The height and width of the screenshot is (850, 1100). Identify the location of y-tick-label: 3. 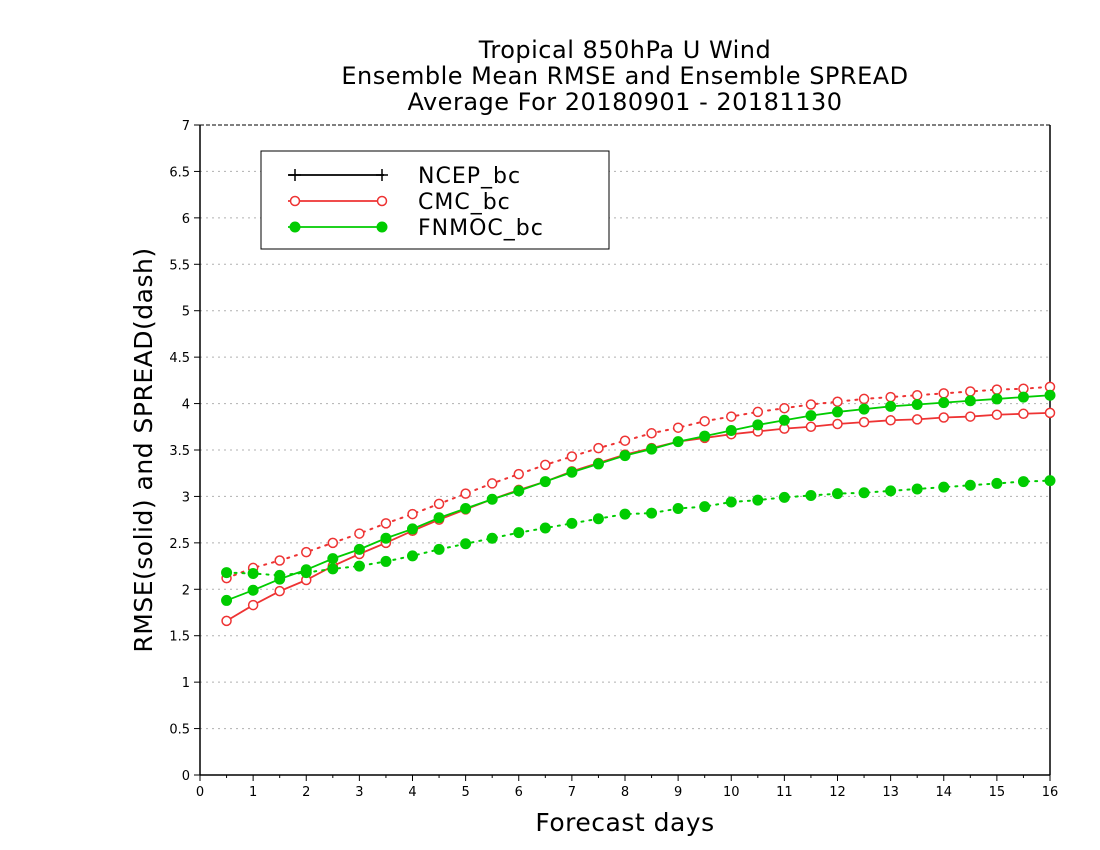
(186, 497).